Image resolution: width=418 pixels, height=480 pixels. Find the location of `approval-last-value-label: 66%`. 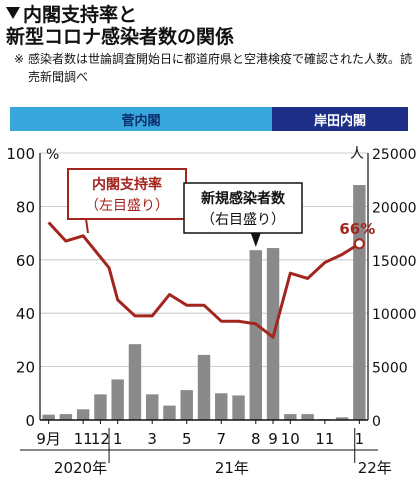

approval-last-value-label: 66% is located at coordinates (357, 229).